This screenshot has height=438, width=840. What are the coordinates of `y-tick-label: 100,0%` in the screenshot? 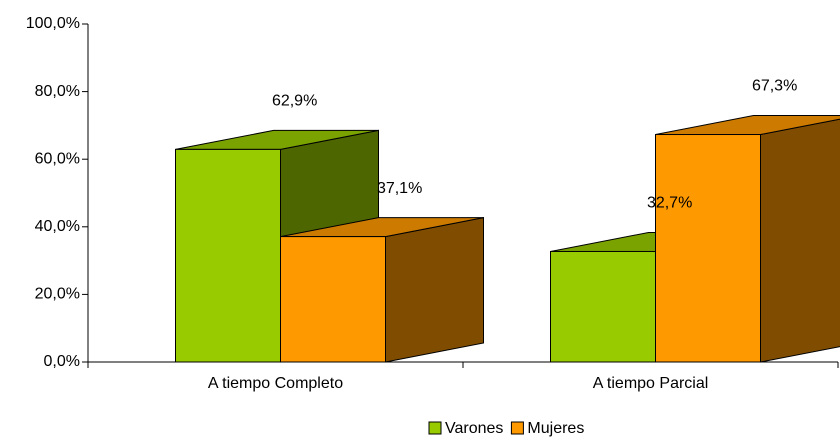 It's located at (53, 23).